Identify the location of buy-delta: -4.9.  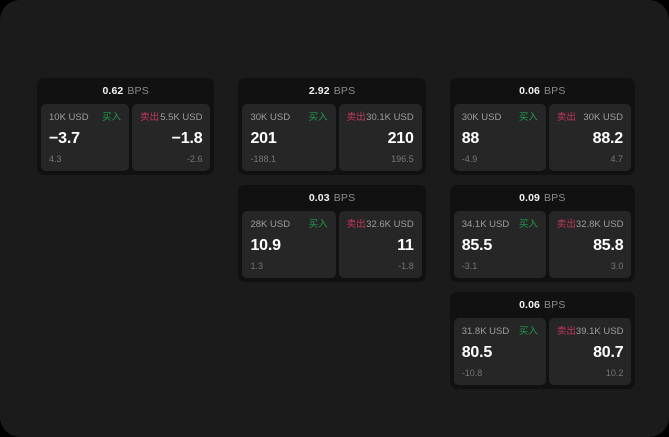
(469, 159).